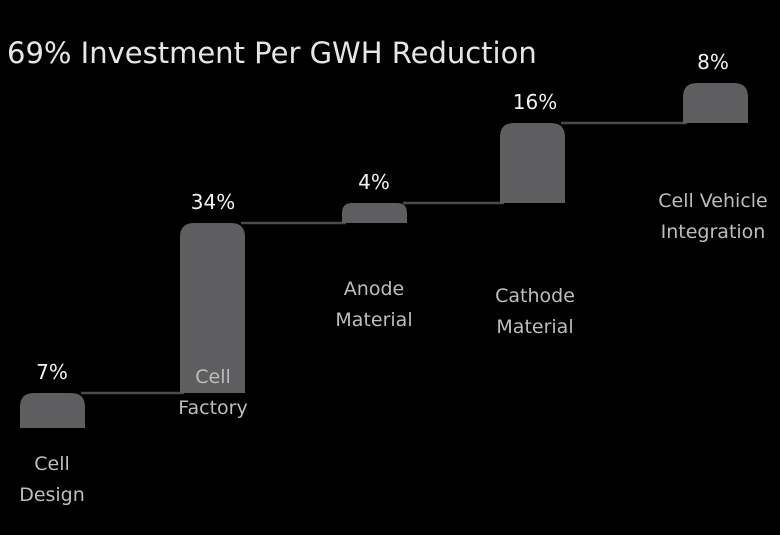 The image size is (780, 535). What do you see at coordinates (213, 202) in the screenshot?
I see `value-label: 34%` at bounding box center [213, 202].